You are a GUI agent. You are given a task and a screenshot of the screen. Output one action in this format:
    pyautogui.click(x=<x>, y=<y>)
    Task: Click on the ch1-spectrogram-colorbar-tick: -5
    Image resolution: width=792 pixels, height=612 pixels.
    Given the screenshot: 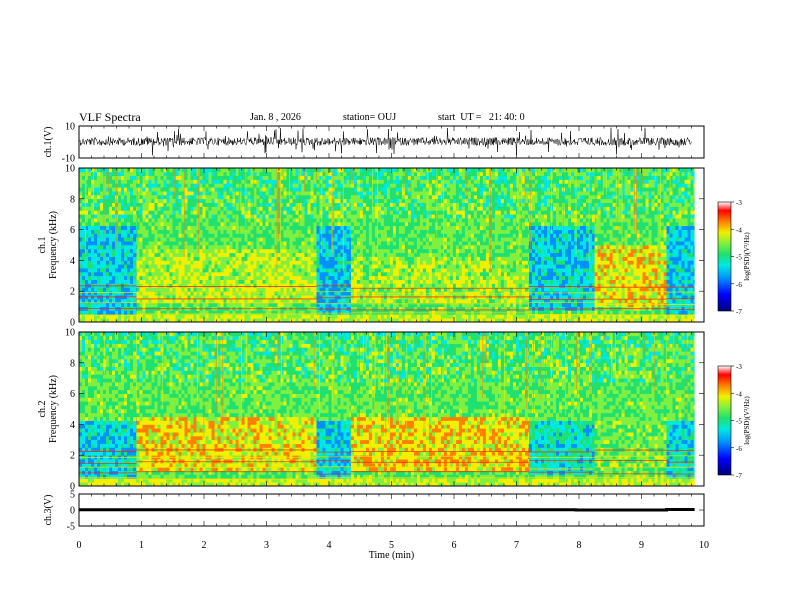 What is the action you would take?
    pyautogui.click(x=739, y=258)
    